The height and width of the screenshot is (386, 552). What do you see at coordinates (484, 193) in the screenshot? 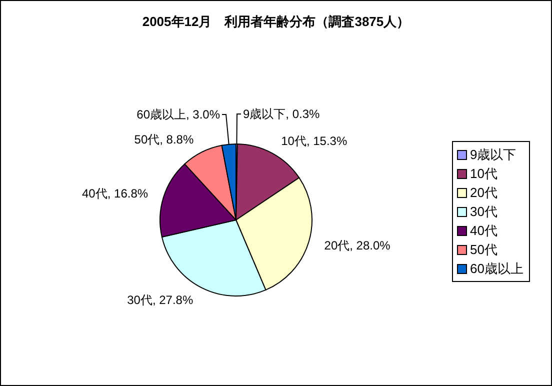
I see `legend-label: 20代` at bounding box center [484, 193].